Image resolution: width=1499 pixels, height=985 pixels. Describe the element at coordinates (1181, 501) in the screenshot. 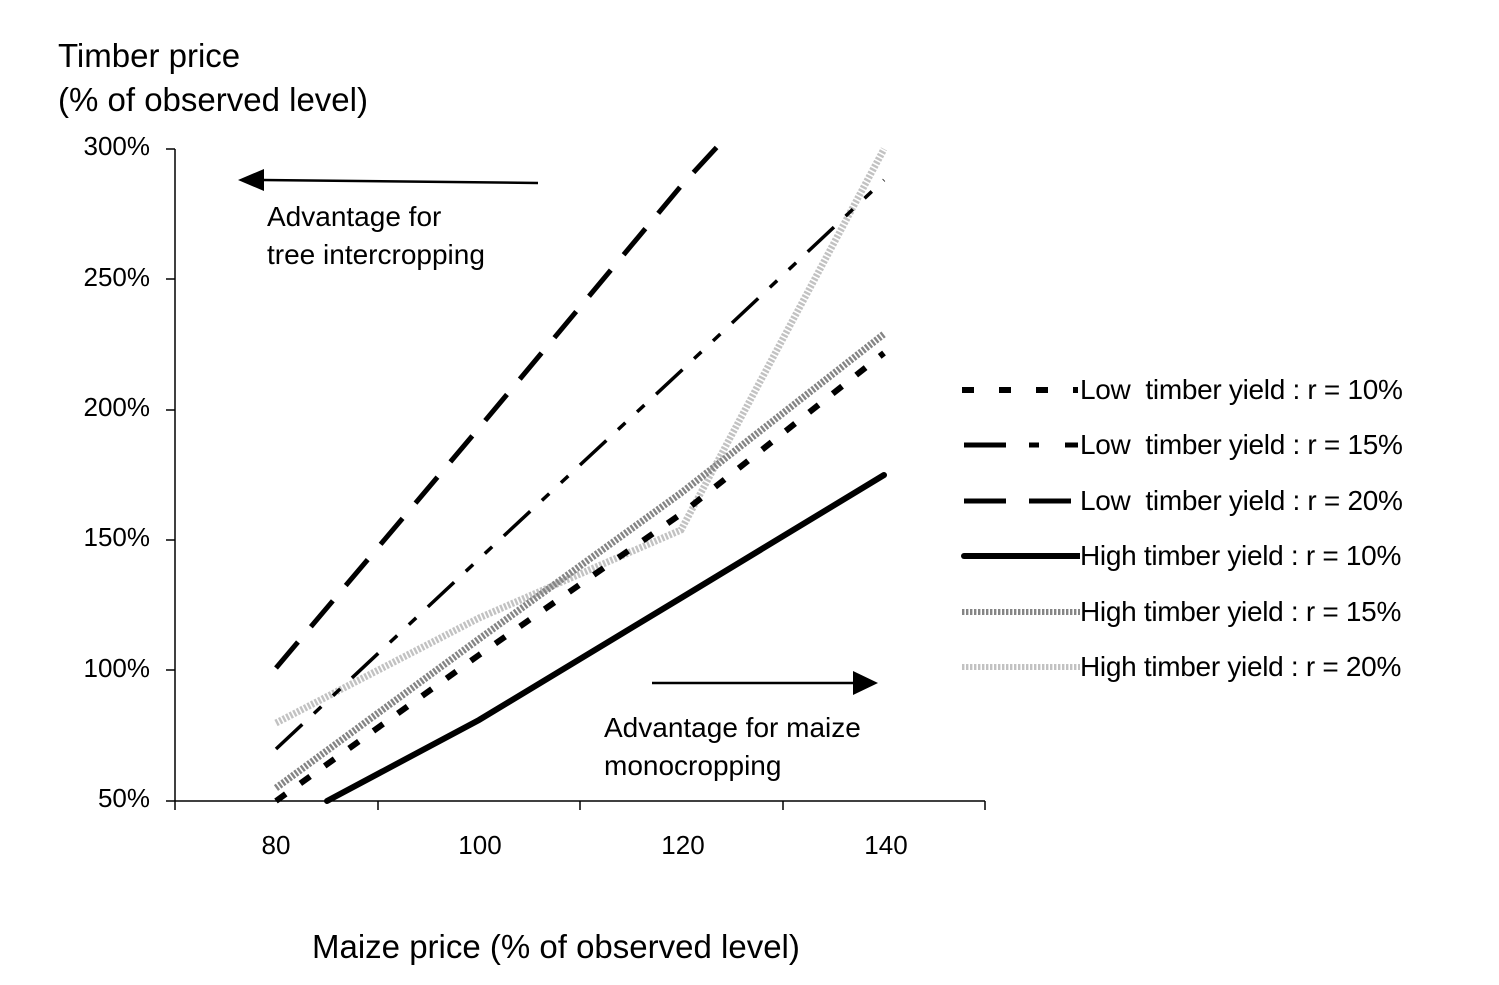

I see `legend-item-low-r20: Low timber yield : r = 20%` at that location.